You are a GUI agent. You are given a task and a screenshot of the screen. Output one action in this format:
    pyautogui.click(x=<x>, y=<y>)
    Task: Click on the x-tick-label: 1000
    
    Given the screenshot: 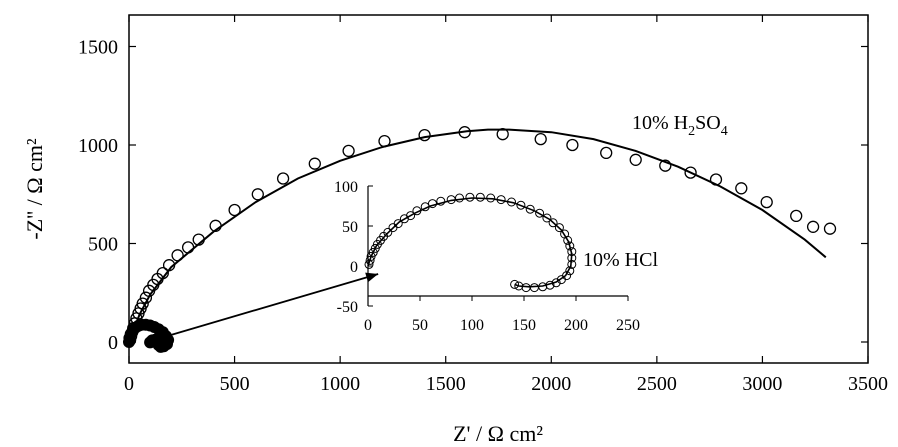 What is the action you would take?
    pyautogui.click(x=340, y=384)
    